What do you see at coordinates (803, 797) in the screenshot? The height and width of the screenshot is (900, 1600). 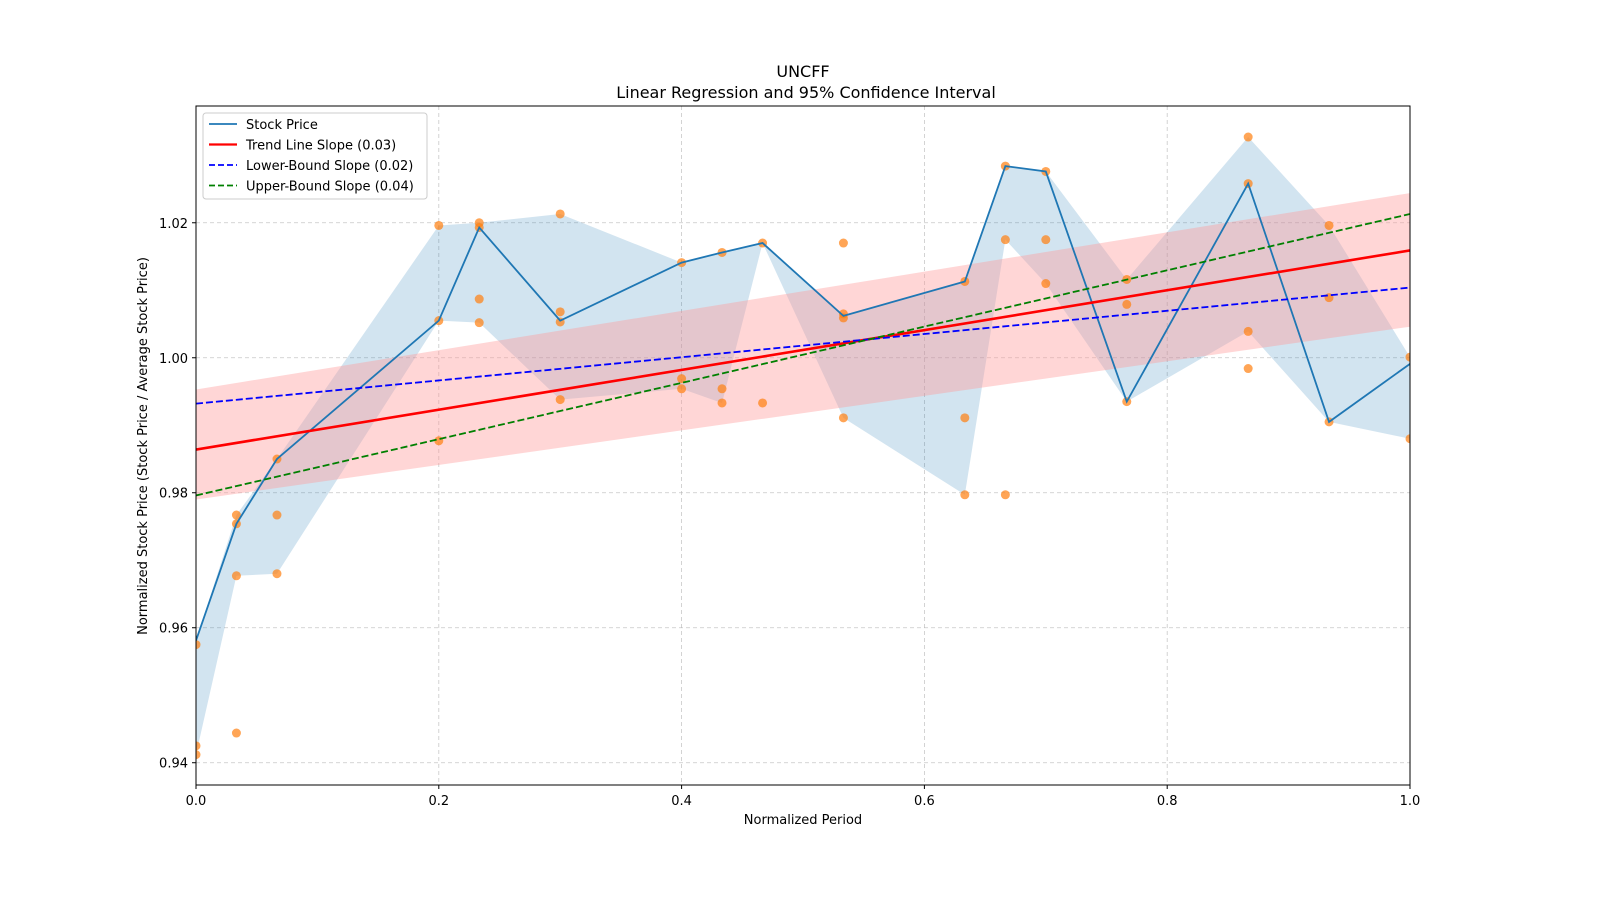 I see `x-axis: 0.0 0.2 0.4 0.6 0.8 1.0` at bounding box center [803, 797].